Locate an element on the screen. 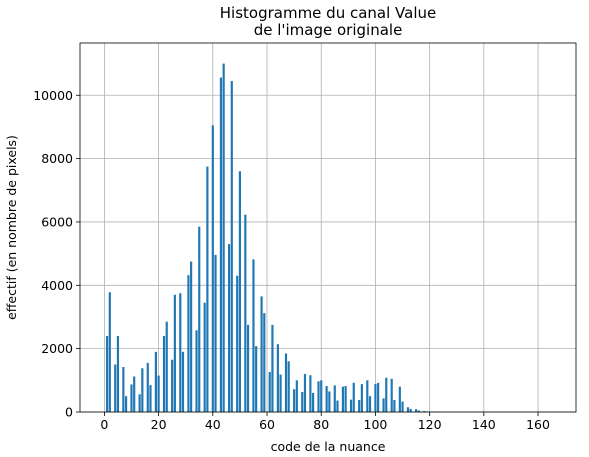 The width and height of the screenshot is (589, 457). x-tick-label: 0 is located at coordinates (104, 424).